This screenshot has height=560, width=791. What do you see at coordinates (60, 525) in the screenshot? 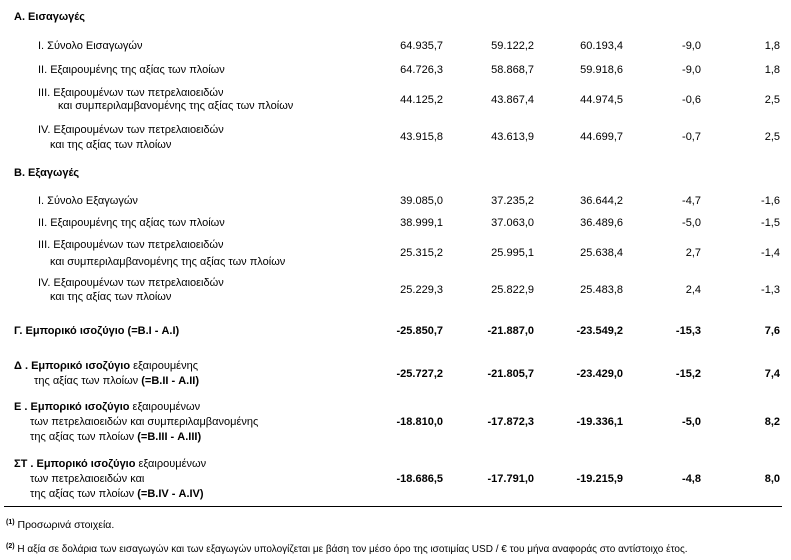
I see `footnote-1: (1) Προσωρινά στοιχεία.` at bounding box center [60, 525].